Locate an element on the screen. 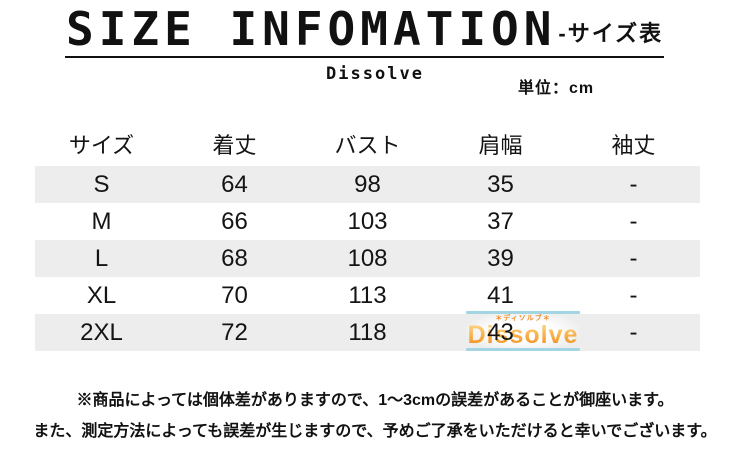  page-title: SIZE INFOMATION -サイズ表 is located at coordinates (364, 29).